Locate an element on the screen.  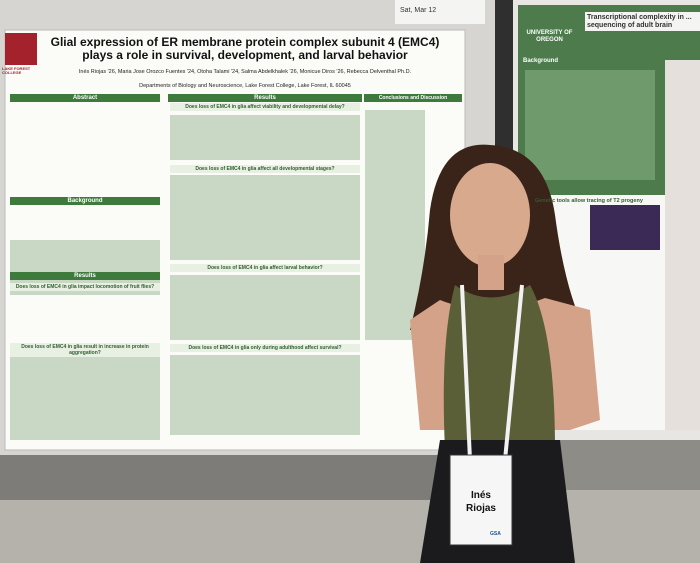
floor is located at coordinates (350, 526).